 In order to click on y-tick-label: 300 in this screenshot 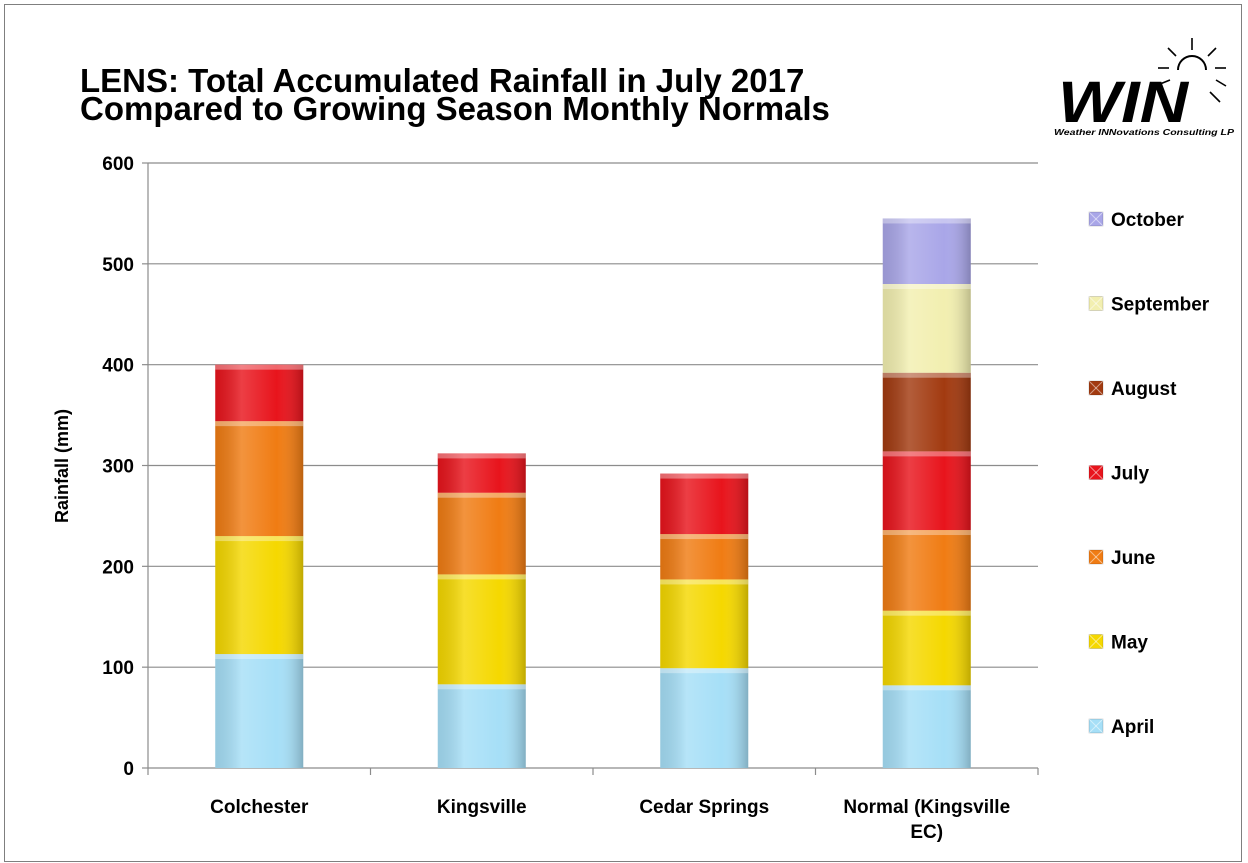, I will do `click(118, 467)`.